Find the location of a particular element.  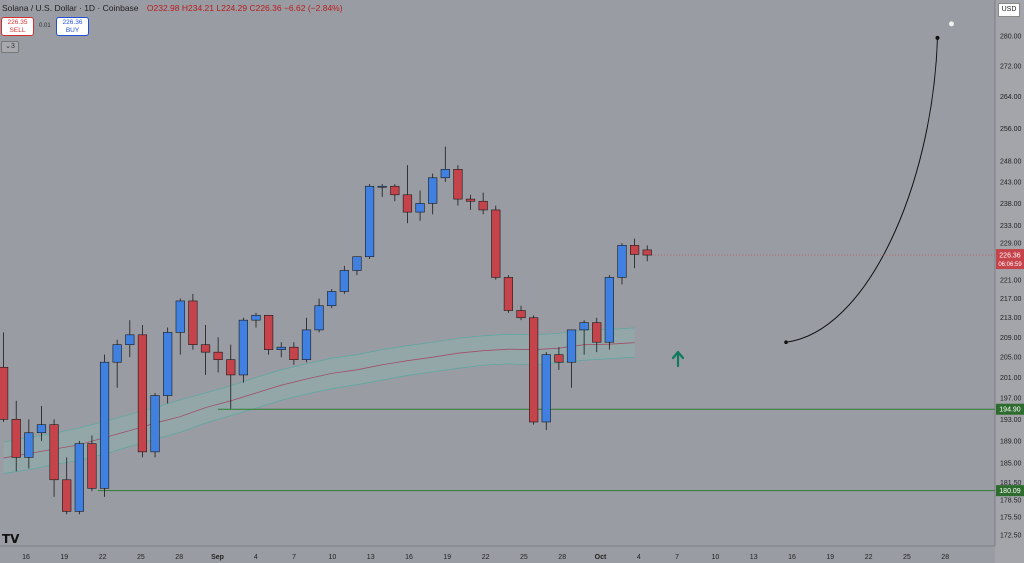

indicator-count: 3 is located at coordinates (12, 46).